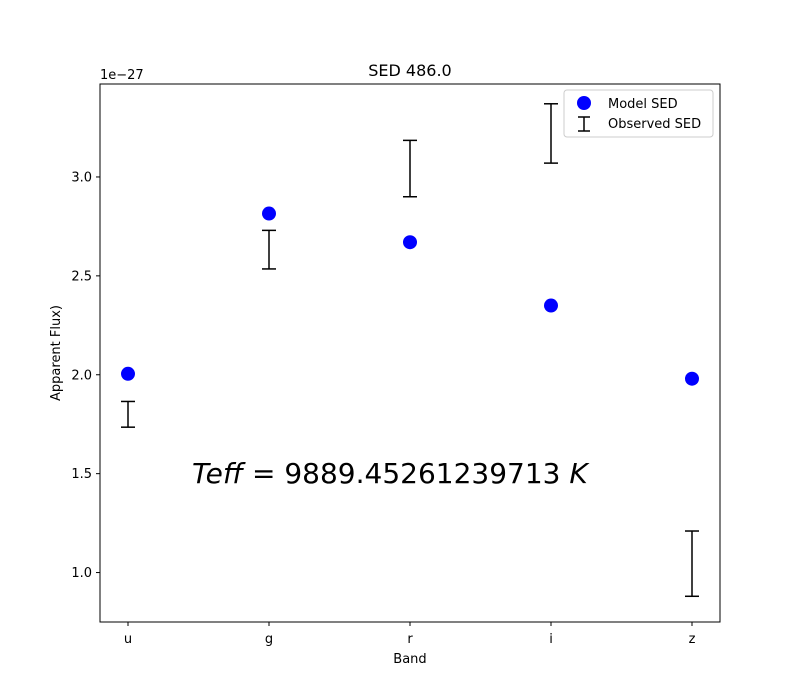 The width and height of the screenshot is (800, 700). Describe the element at coordinates (409, 70) in the screenshot. I see `chart-title: SED 486.0` at that location.